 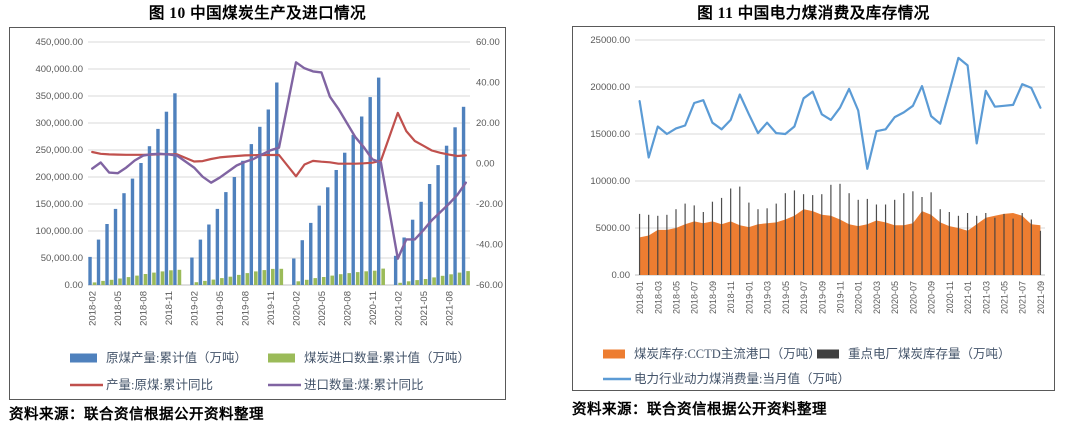 I want to click on legend-label: 重点电厂煤炭库存量（万吨）, so click(x=929, y=353).